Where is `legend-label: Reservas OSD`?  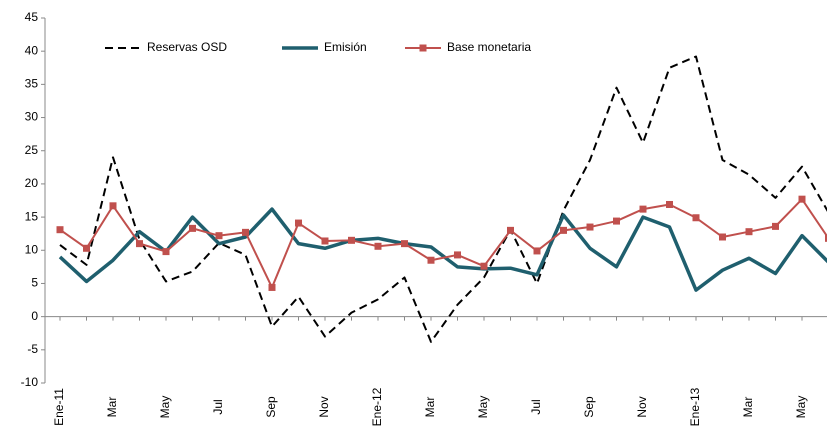
legend-label: Reservas OSD is located at coordinates (187, 47).